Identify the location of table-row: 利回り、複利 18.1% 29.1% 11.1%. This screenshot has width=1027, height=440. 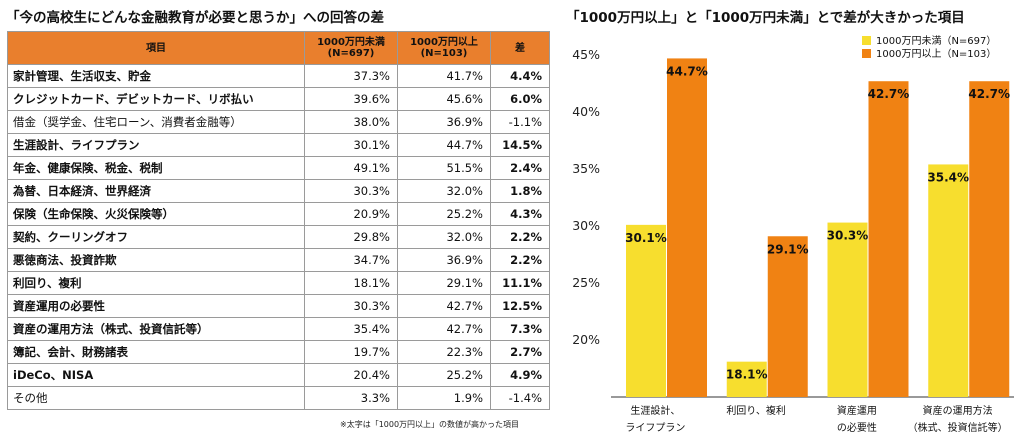
(278, 283).